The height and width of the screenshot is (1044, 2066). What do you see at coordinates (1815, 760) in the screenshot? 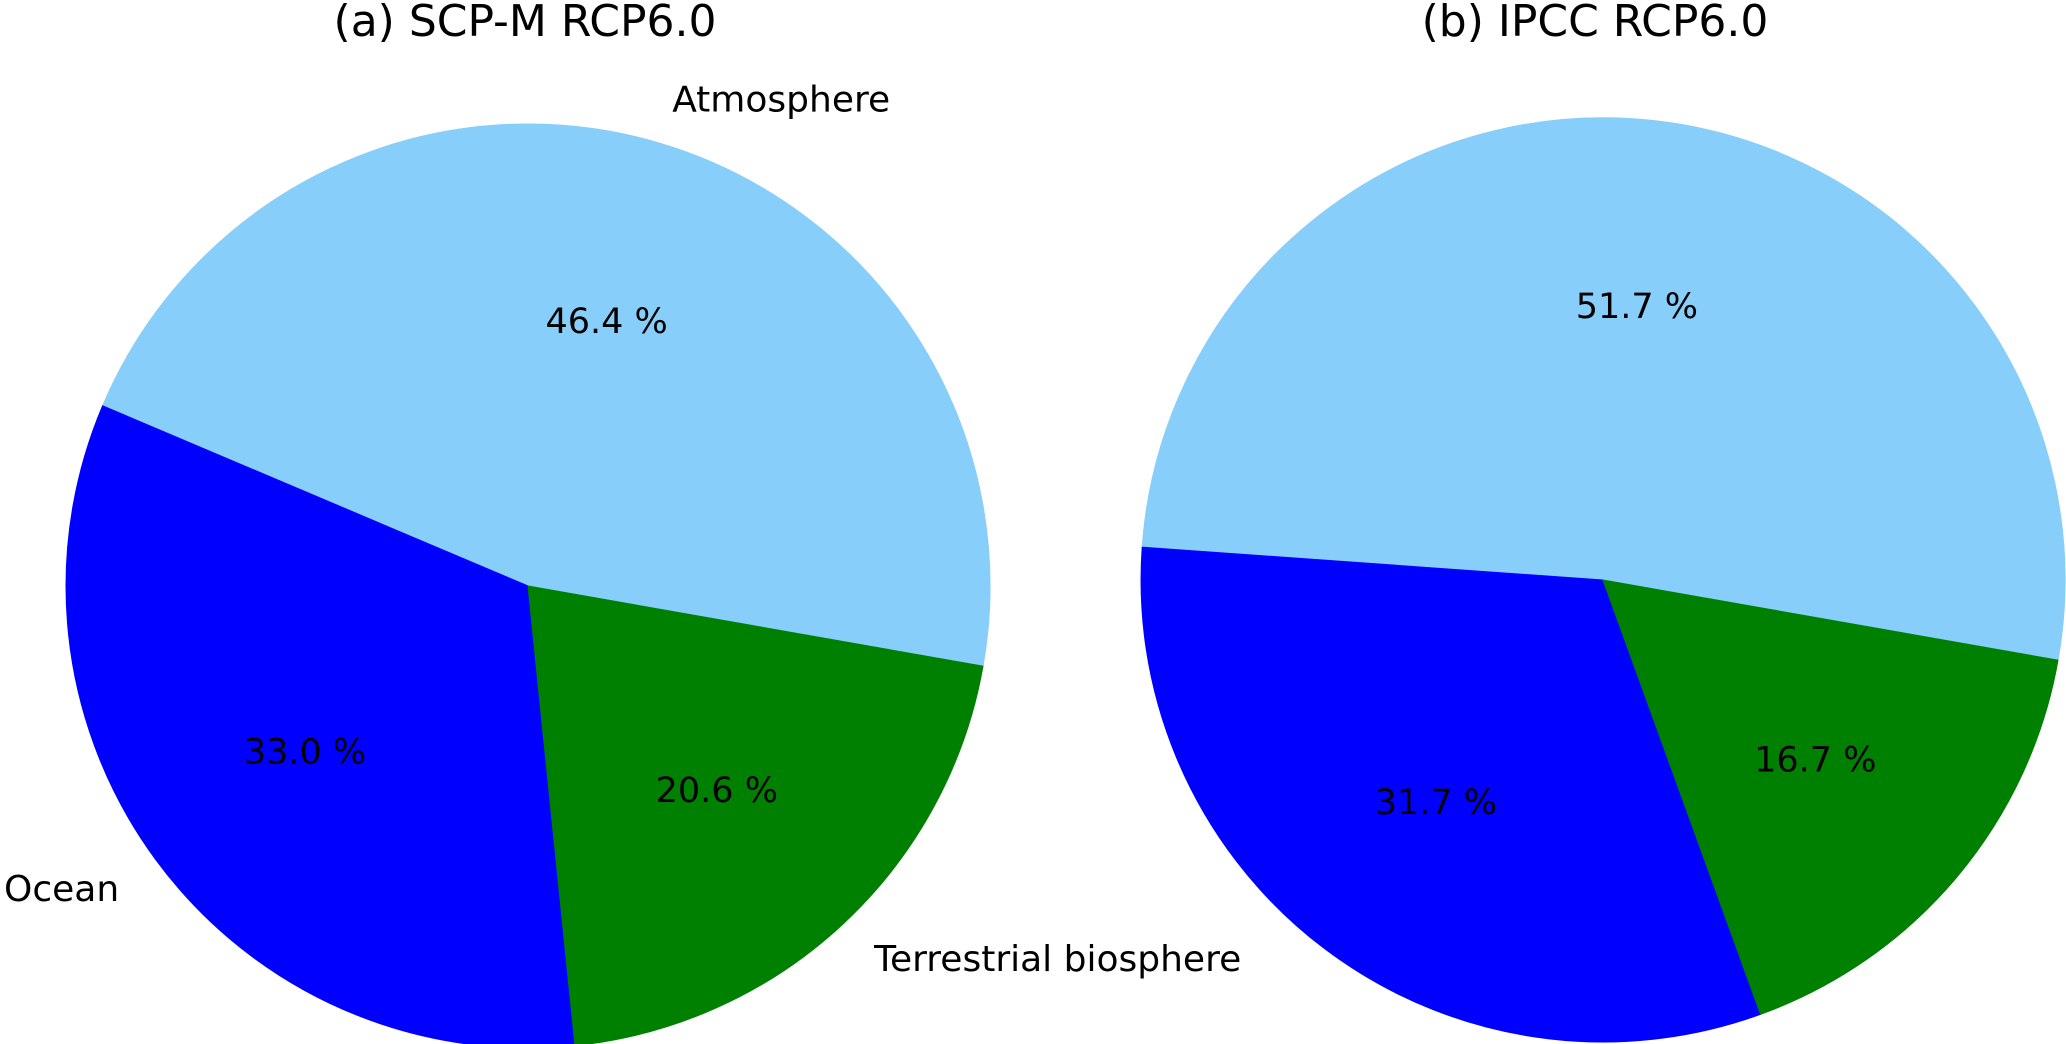
I see `pct-label-terrestrial-biosphere: 16.7 %` at bounding box center [1815, 760].